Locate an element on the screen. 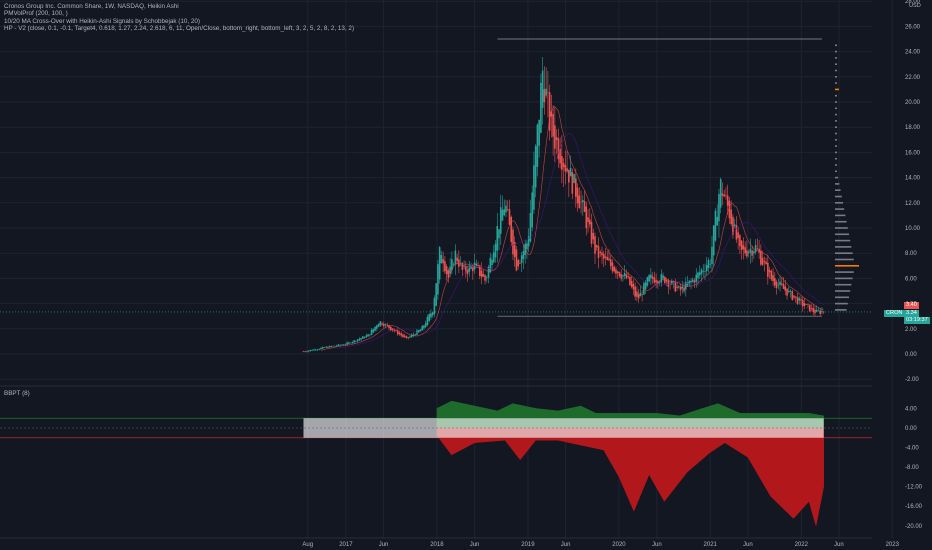 The width and height of the screenshot is (932, 550). bbpt-legend: BBPT (8) is located at coordinates (17, 393).